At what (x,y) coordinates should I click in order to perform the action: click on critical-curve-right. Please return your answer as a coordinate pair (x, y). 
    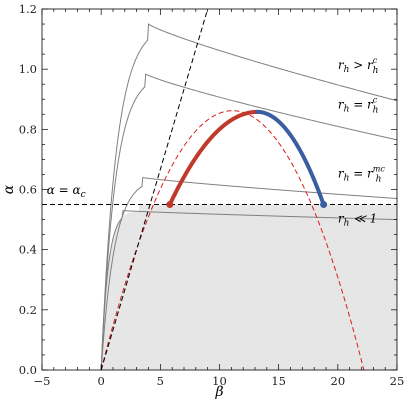
    Looking at the image, I should click on (290, 158).